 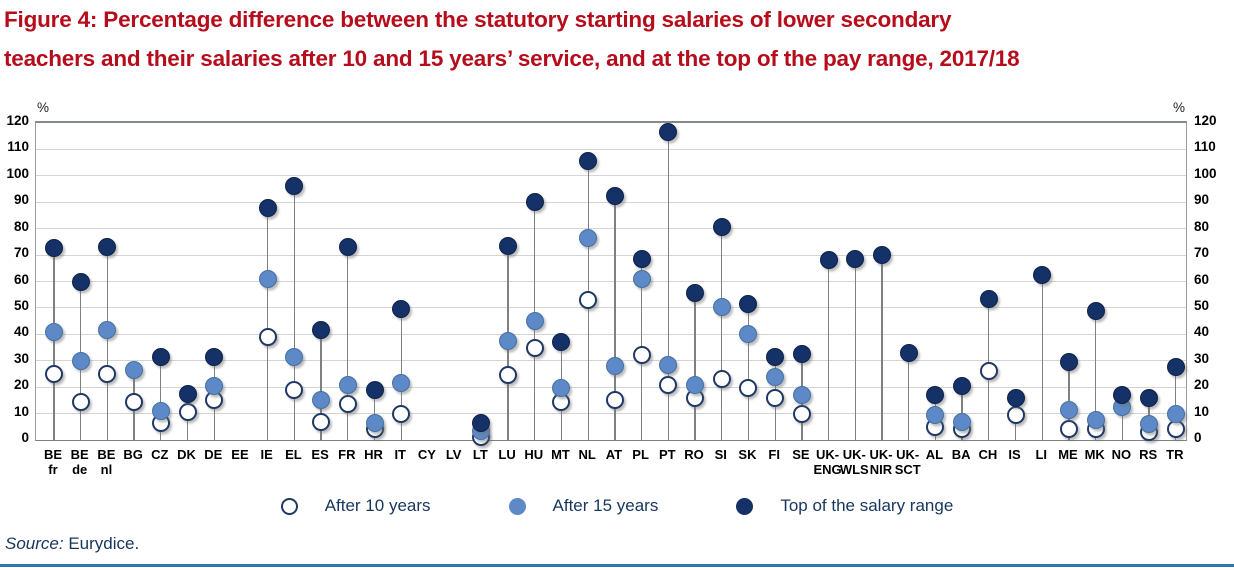 I want to click on dot-top-BA, so click(x=962, y=385).